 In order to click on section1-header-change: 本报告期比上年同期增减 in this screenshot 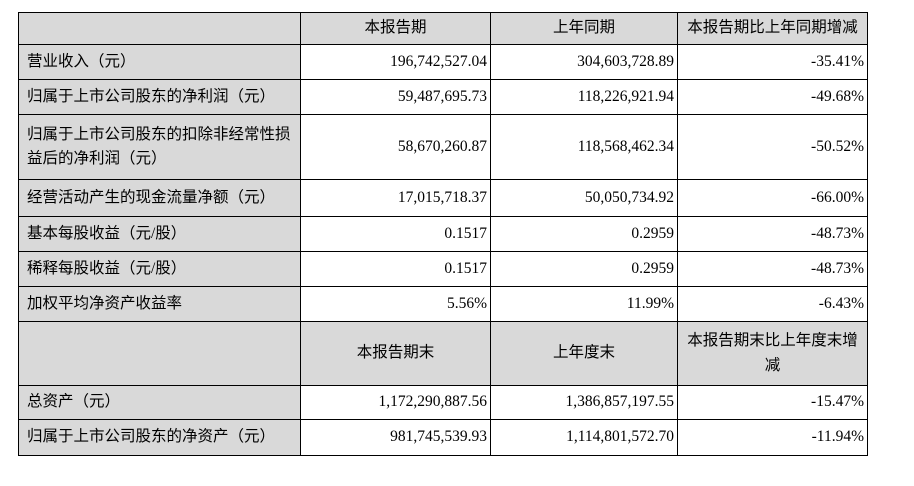, I will do `click(772, 28)`.